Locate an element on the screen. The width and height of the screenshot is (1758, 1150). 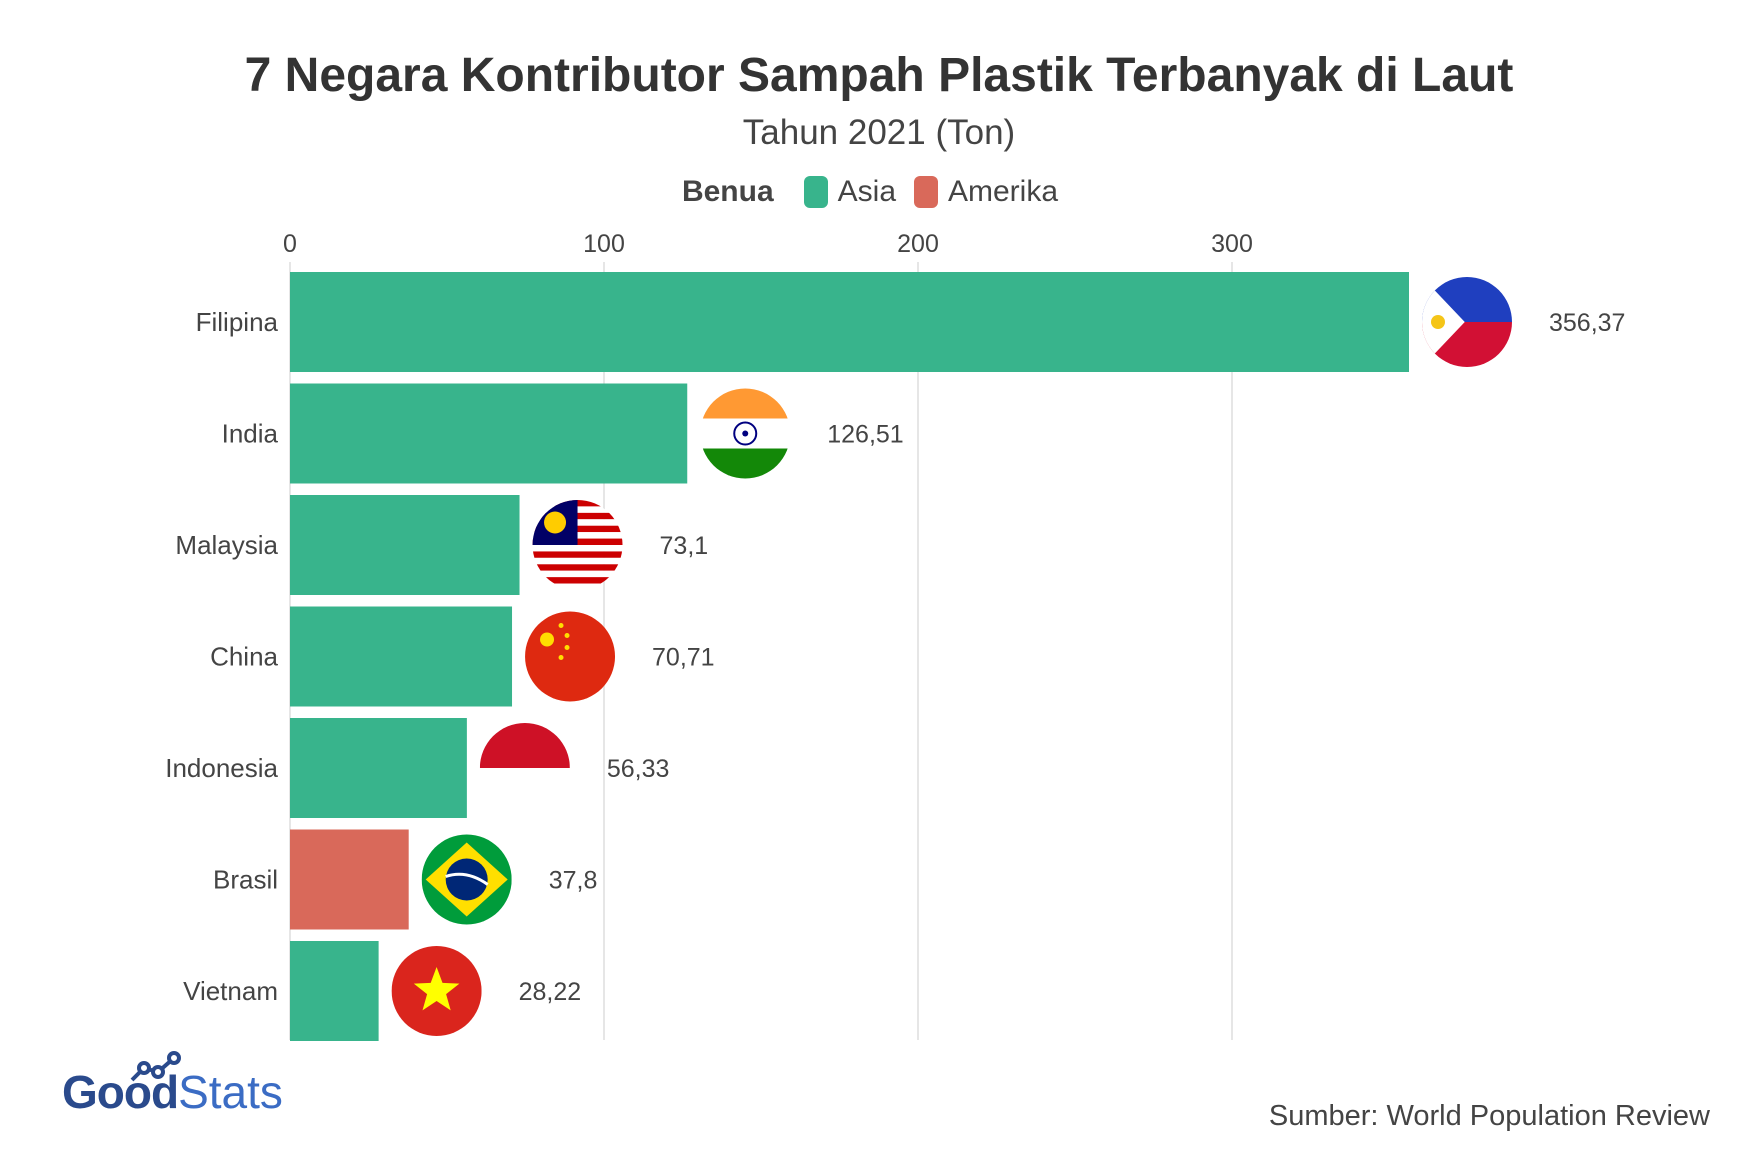
malaysia-flag-icon is located at coordinates (577, 545).